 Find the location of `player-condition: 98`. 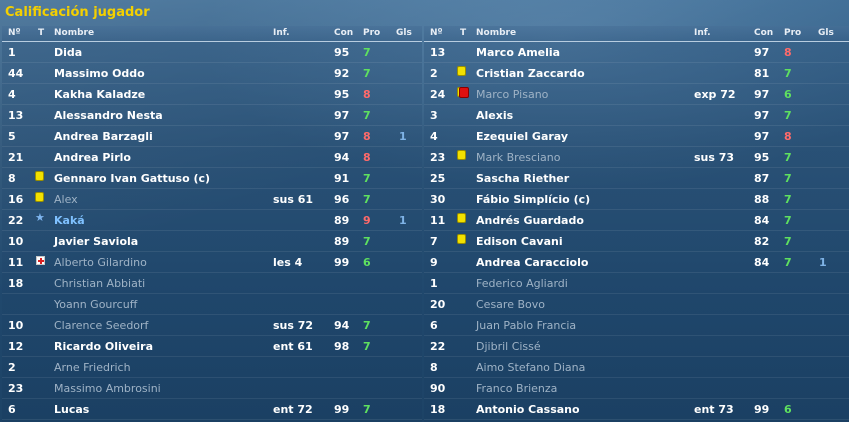

player-condition: 98 is located at coordinates (342, 346).